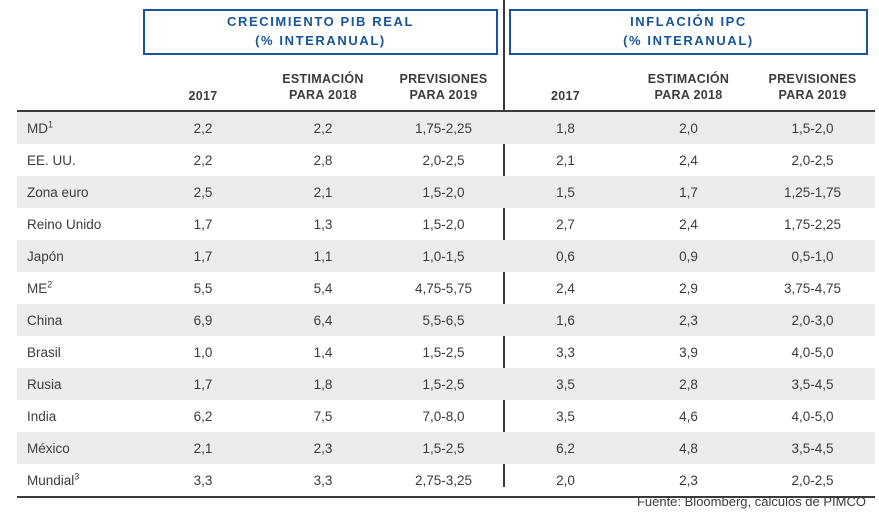 This screenshot has height=526, width=879. What do you see at coordinates (446, 192) in the screenshot?
I see `table-row: Zona euro 2,5 2,1 1,5-2,0 1,5 1,7 1,25-1,75` at bounding box center [446, 192].